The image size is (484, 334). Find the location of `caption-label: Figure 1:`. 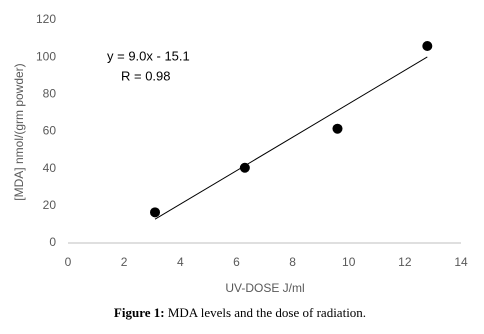

caption-label: Figure 1: is located at coordinates (139, 312).